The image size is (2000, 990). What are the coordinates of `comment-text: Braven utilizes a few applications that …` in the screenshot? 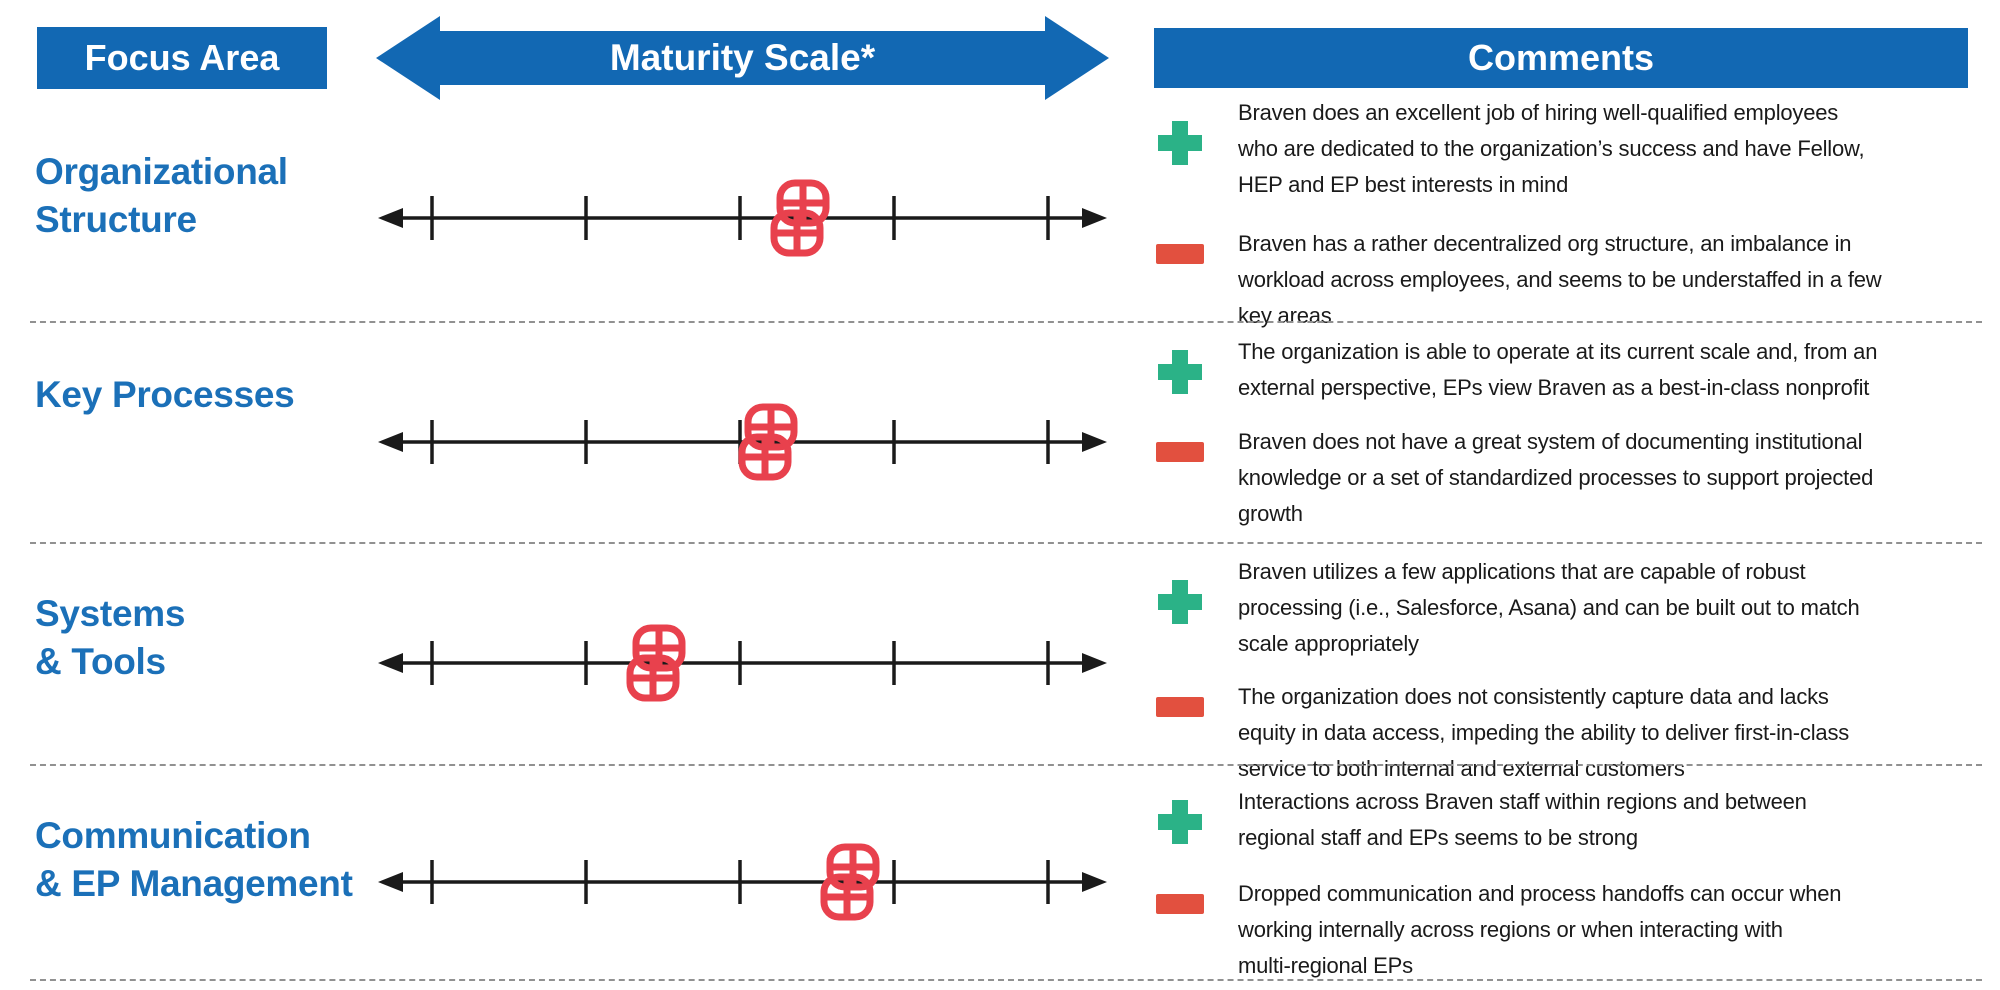 It's located at (1549, 607).